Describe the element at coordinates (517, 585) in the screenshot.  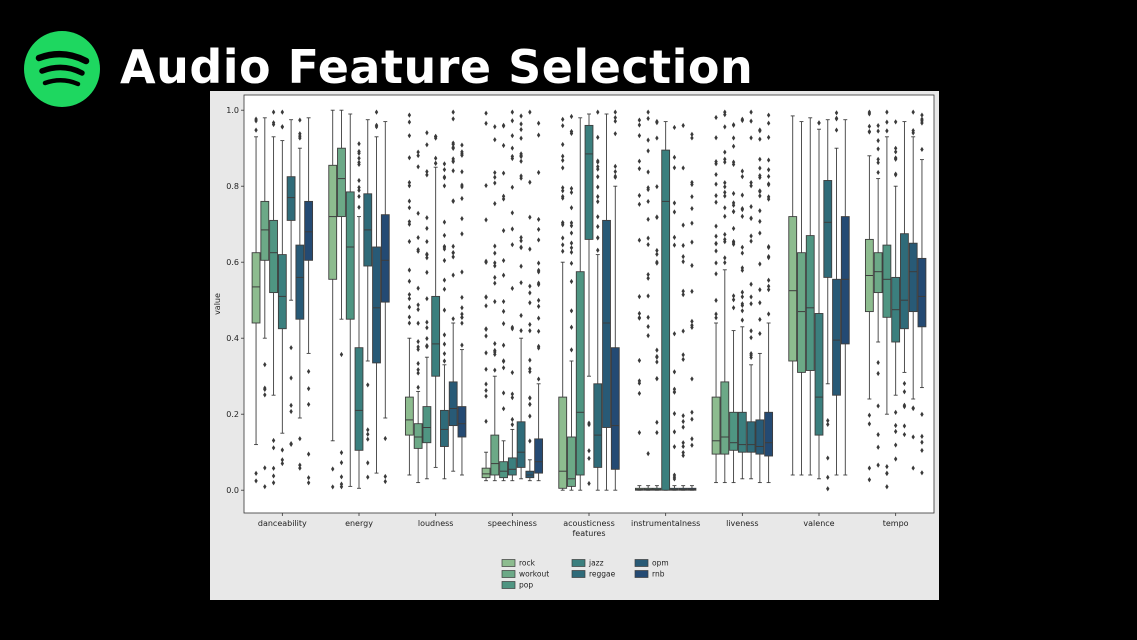
I see `legend-item-pop: pop` at that location.